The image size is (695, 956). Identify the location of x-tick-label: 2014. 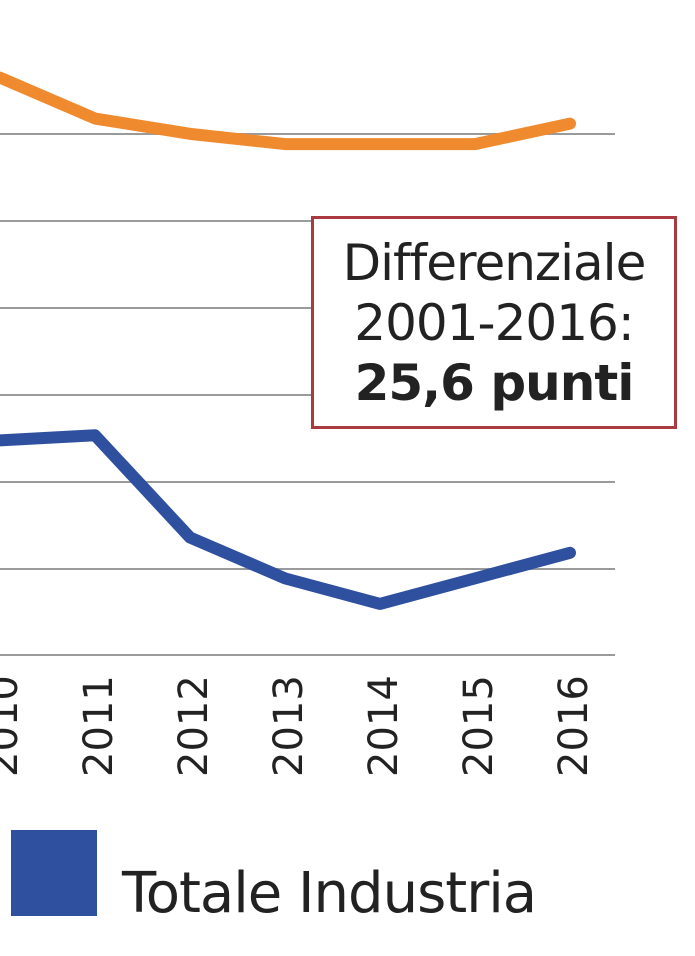
(384, 726).